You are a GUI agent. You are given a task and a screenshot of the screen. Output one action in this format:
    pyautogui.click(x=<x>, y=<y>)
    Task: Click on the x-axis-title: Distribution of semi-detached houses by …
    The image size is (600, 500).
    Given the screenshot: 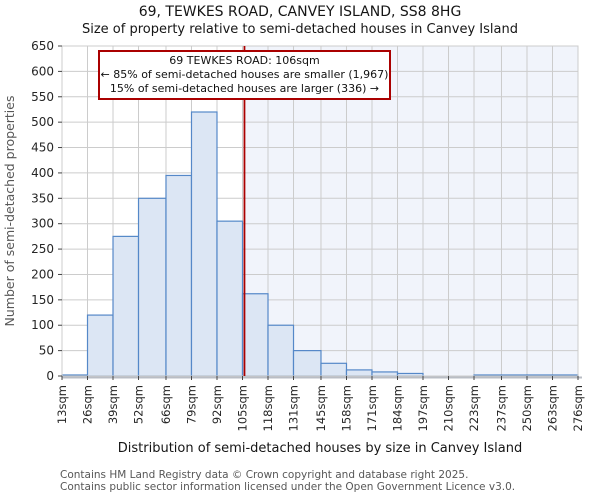 What is the action you would take?
    pyautogui.click(x=320, y=448)
    